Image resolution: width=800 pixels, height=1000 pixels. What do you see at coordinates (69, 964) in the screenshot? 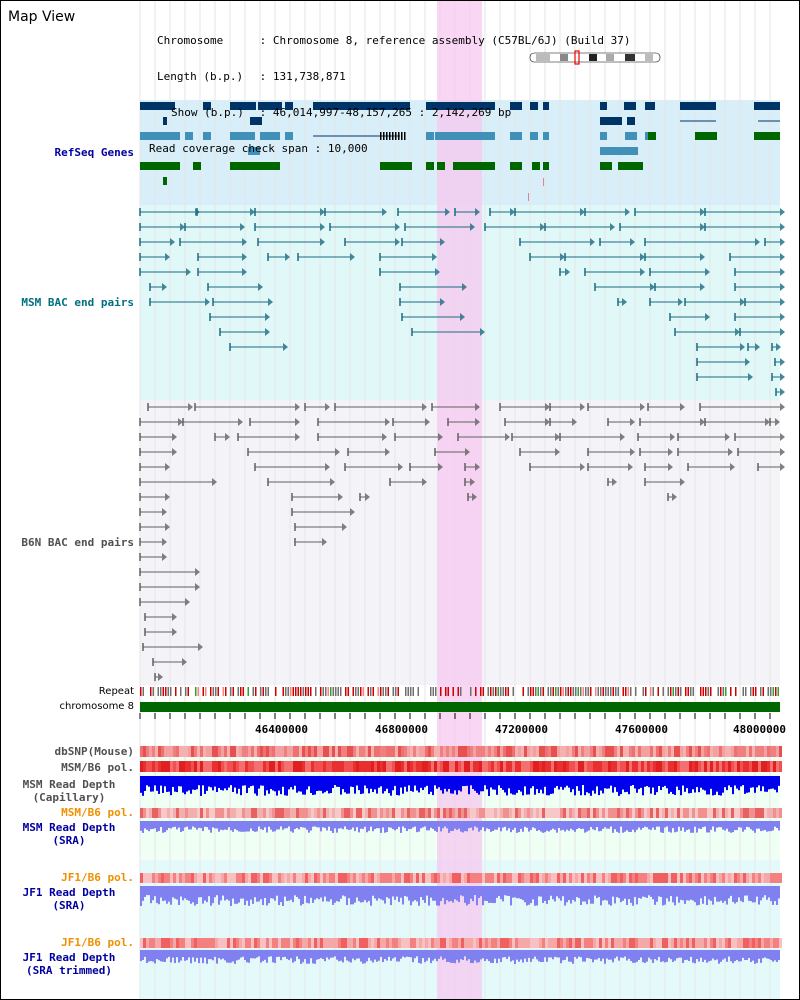
I see `track-label-jf1-depth-trimmed: JF1 Read Depth (SRA trimmed)` at bounding box center [69, 964].